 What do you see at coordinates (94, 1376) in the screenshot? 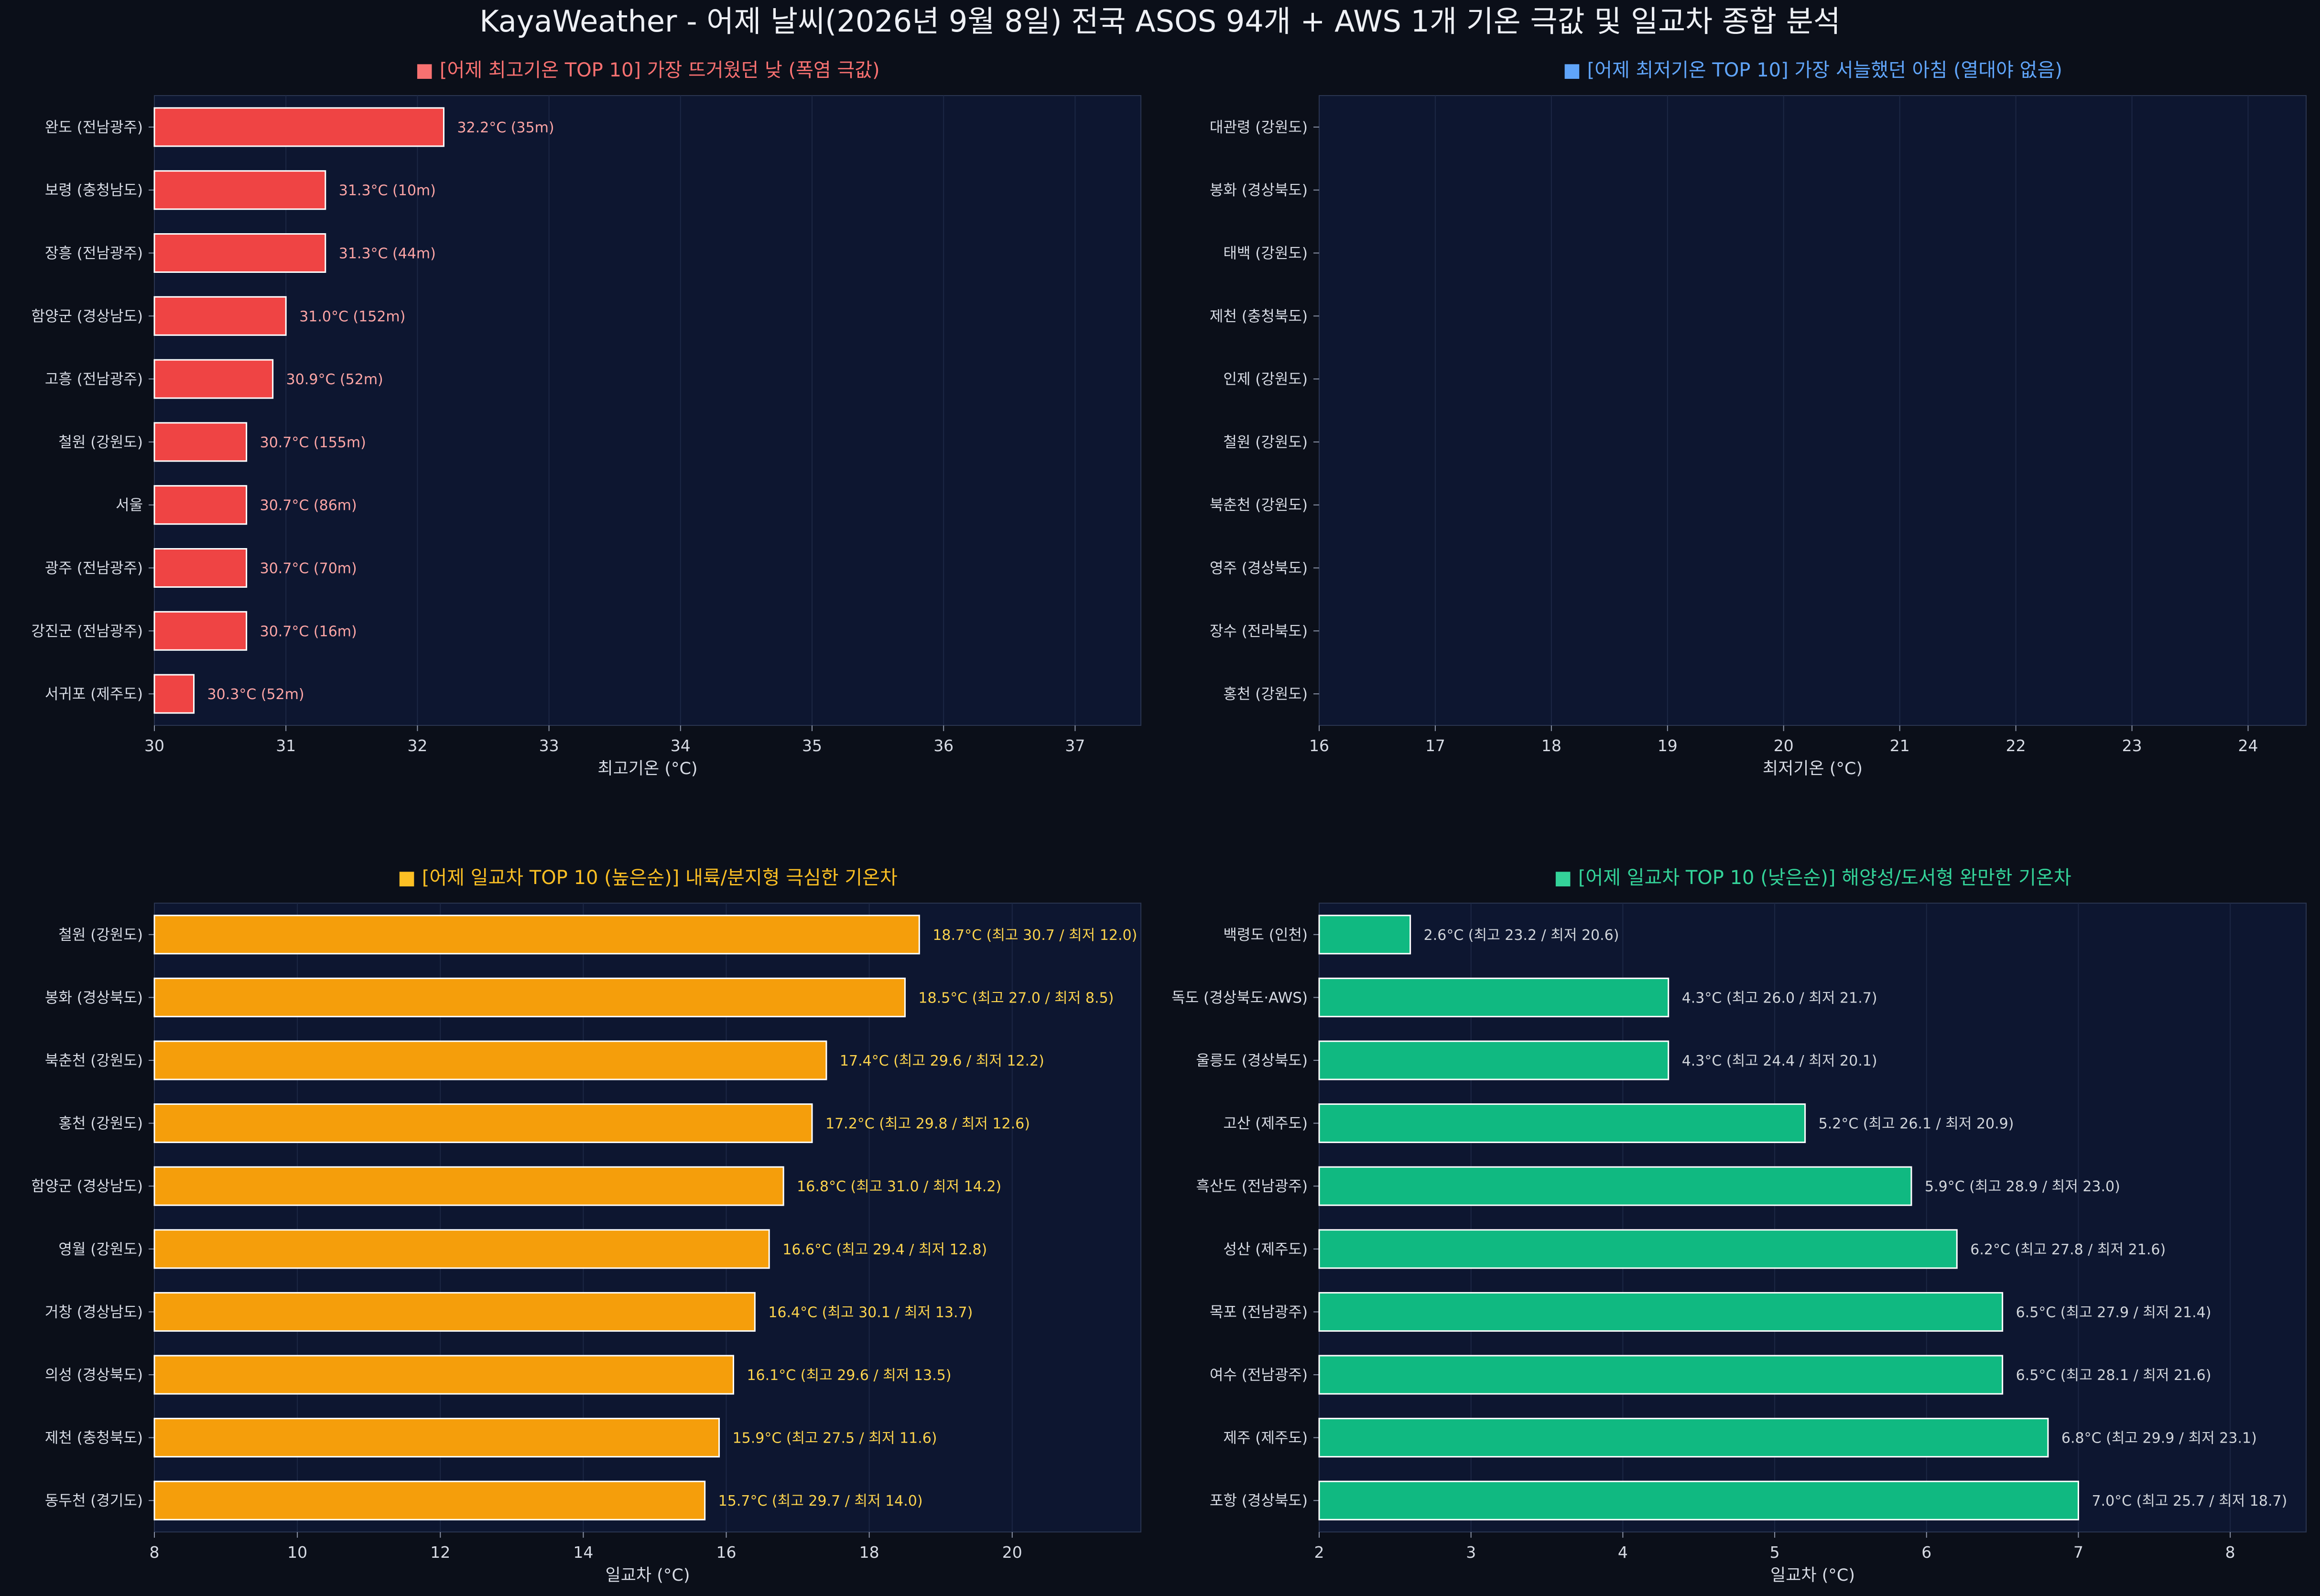
I see `y-tick-label: 의성 (경상북도)` at bounding box center [94, 1376].